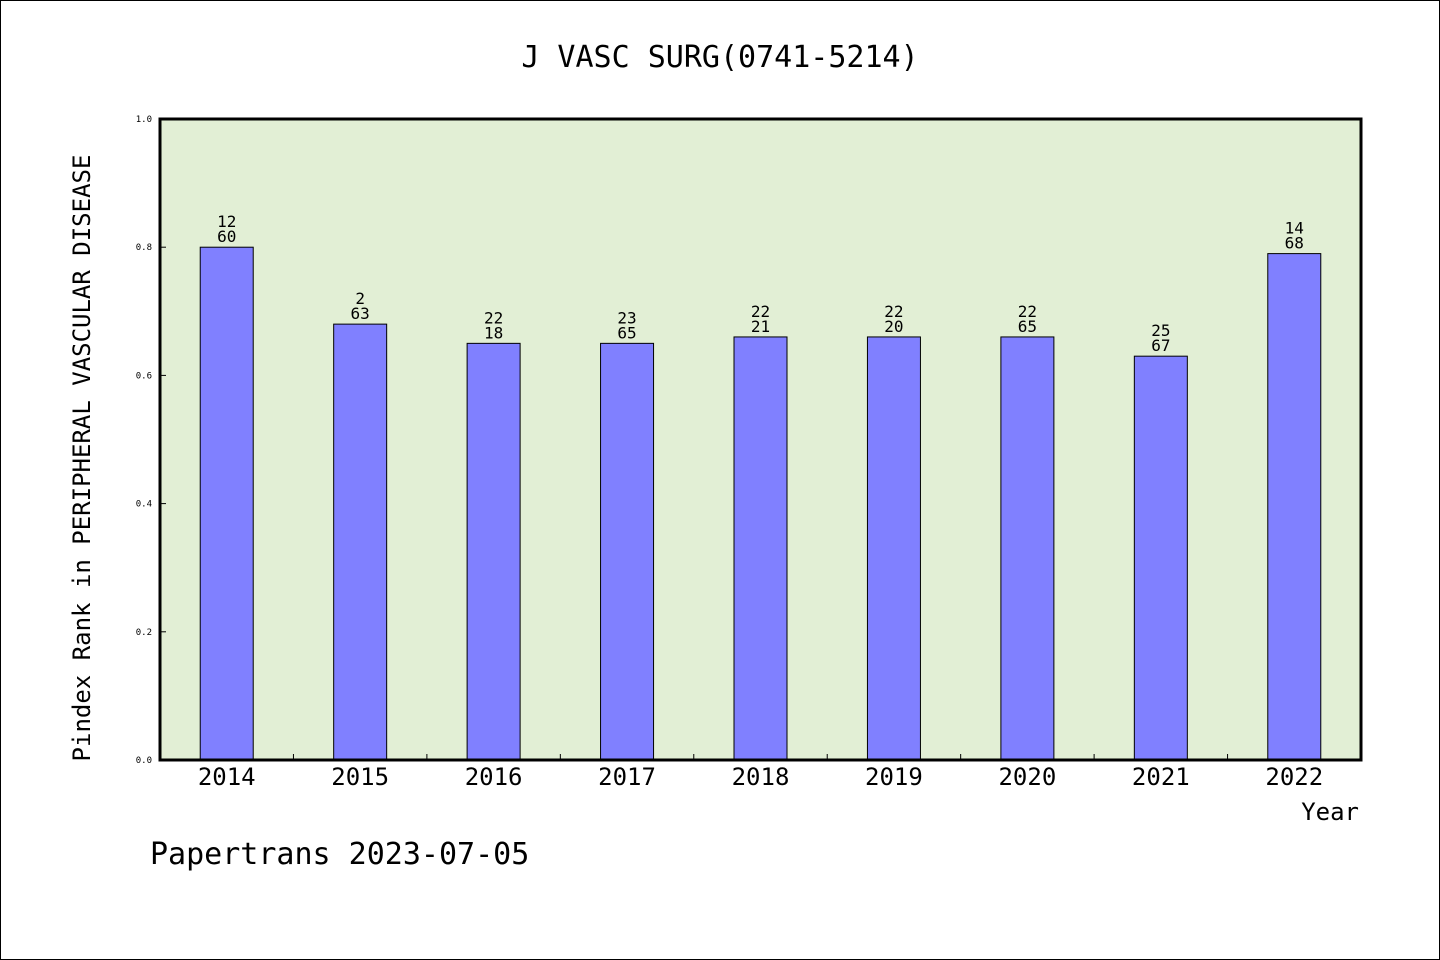 The height and width of the screenshot is (960, 1440). I want to click on x-tick-label: 2022, so click(1294, 777).